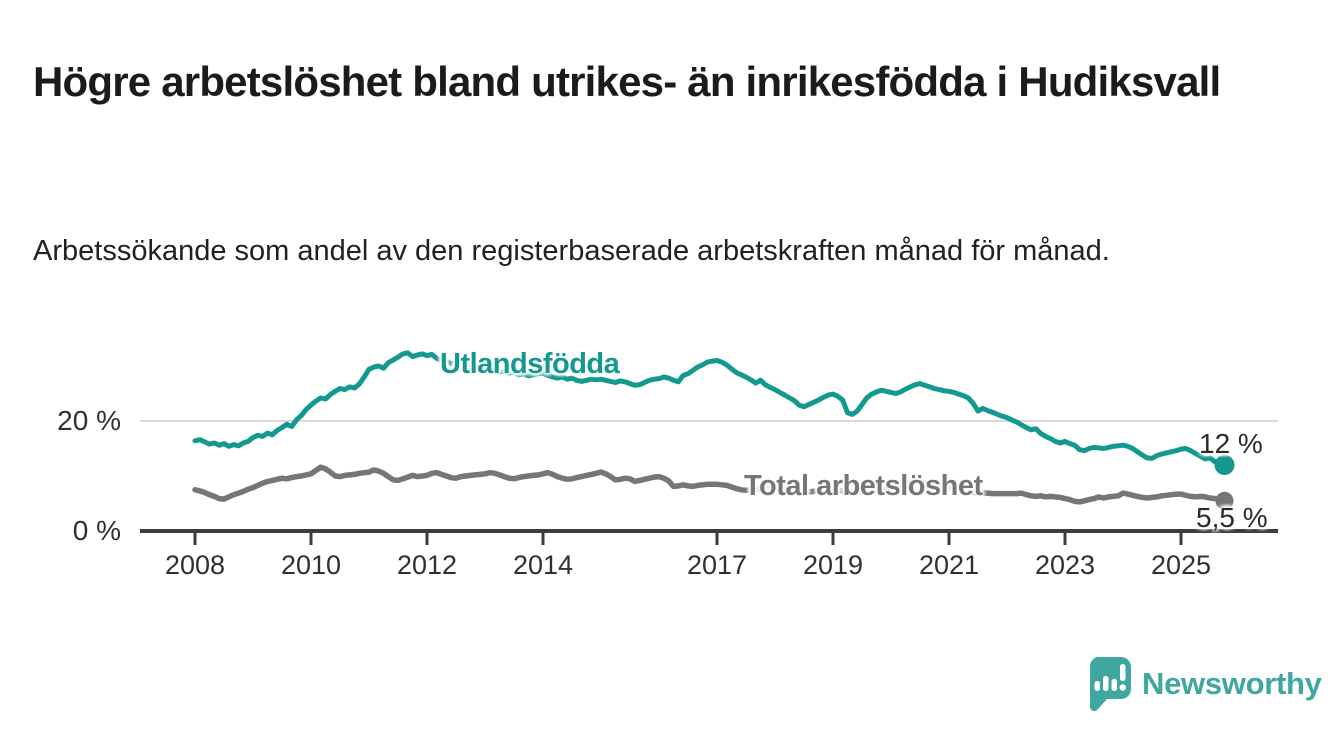 The image size is (1340, 734). Describe the element at coordinates (543, 565) in the screenshot. I see `x-tick-label-2014: 2014` at that location.